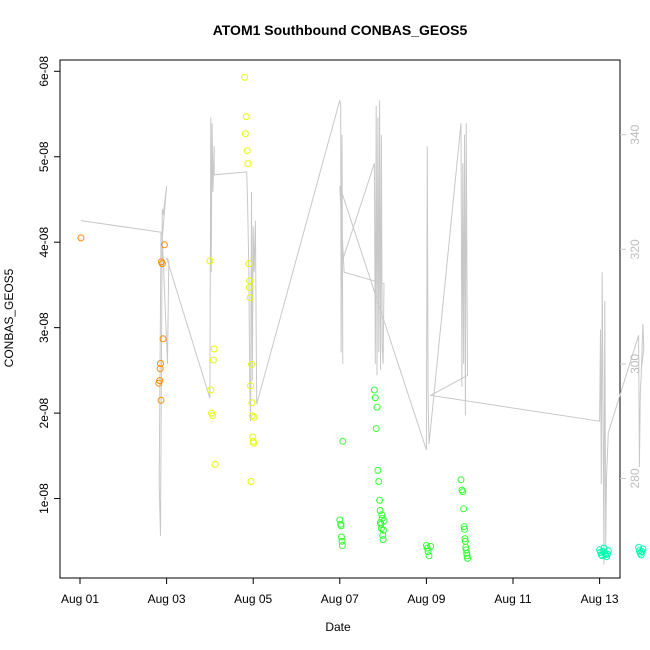 The image size is (650, 650). What do you see at coordinates (9, 317) in the screenshot?
I see `y-axis-label: CONBAS_GEOS5` at bounding box center [9, 317].